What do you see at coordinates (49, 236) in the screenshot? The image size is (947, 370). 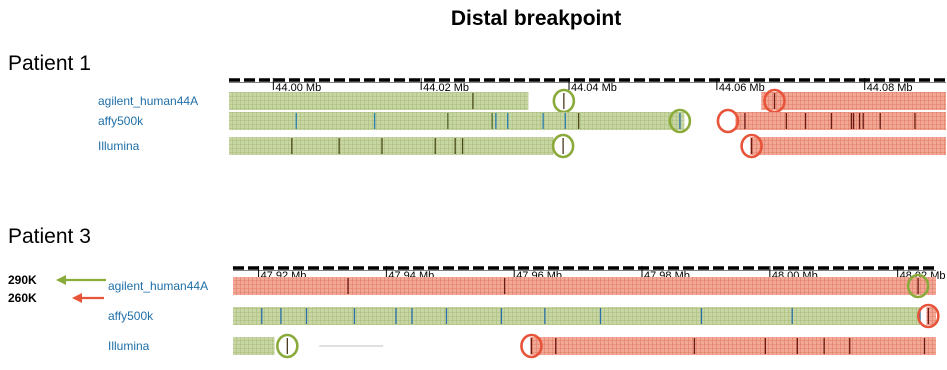 I see `patient-3-label: Patient 3` at bounding box center [49, 236].